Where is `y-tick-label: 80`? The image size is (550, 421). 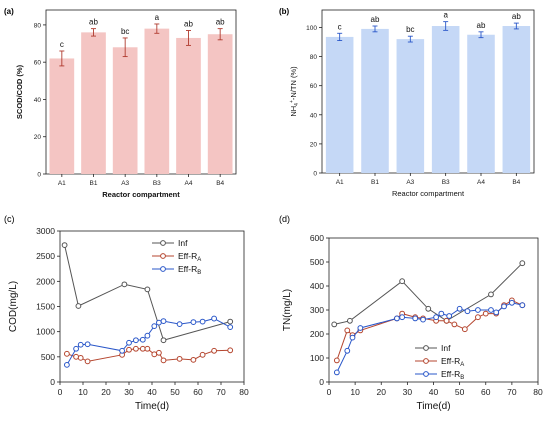
y-tick-label: 80 is located at coordinates (314, 57).